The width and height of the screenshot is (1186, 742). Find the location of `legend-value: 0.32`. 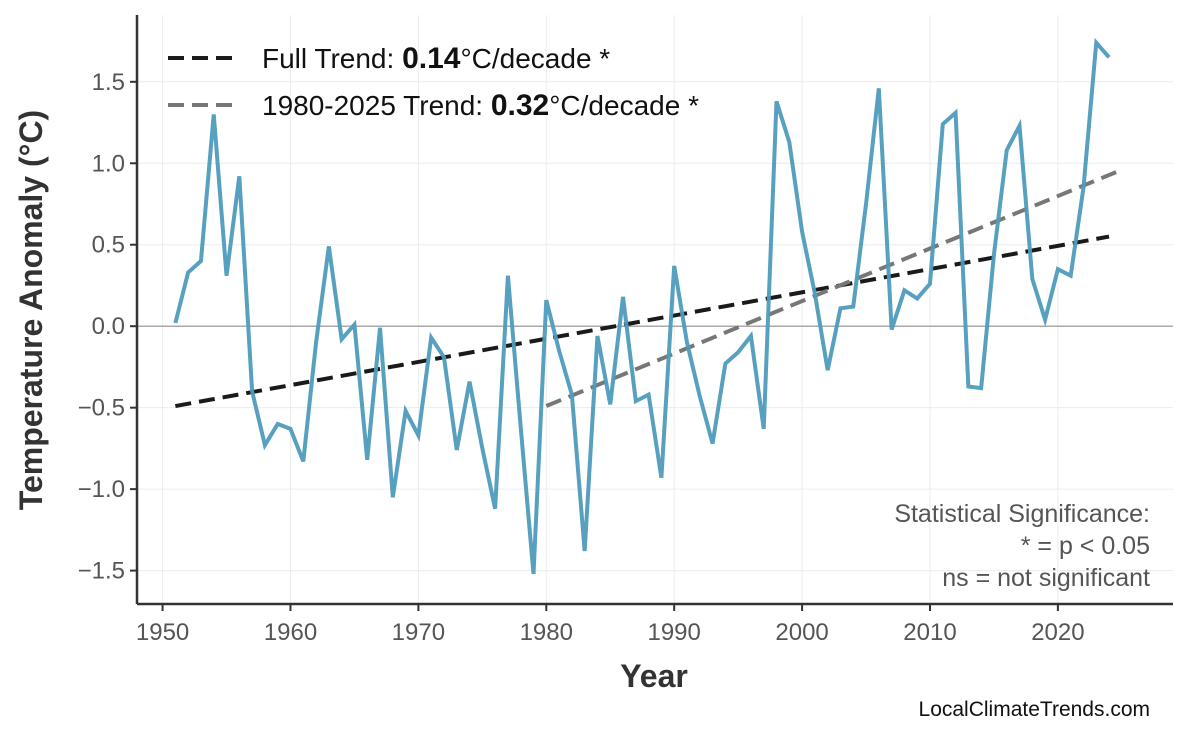

legend-value: 0.32 is located at coordinates (520, 105).